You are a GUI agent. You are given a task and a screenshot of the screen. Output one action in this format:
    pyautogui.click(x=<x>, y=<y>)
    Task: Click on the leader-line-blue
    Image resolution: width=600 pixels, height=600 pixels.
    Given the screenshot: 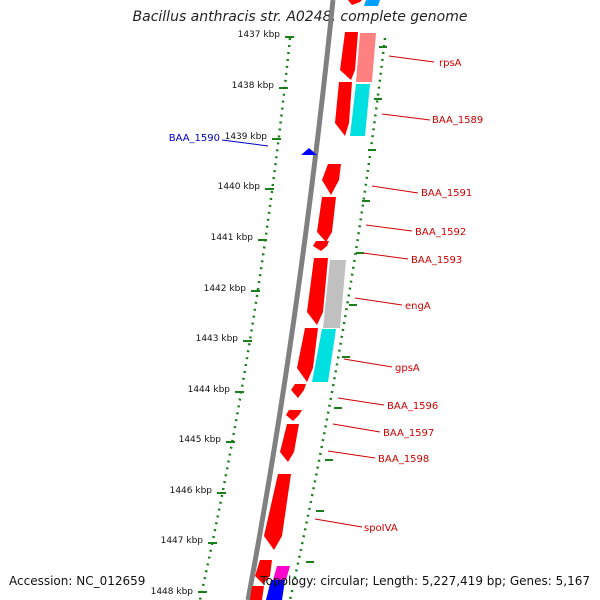 What is the action you would take?
    pyautogui.click(x=245, y=143)
    